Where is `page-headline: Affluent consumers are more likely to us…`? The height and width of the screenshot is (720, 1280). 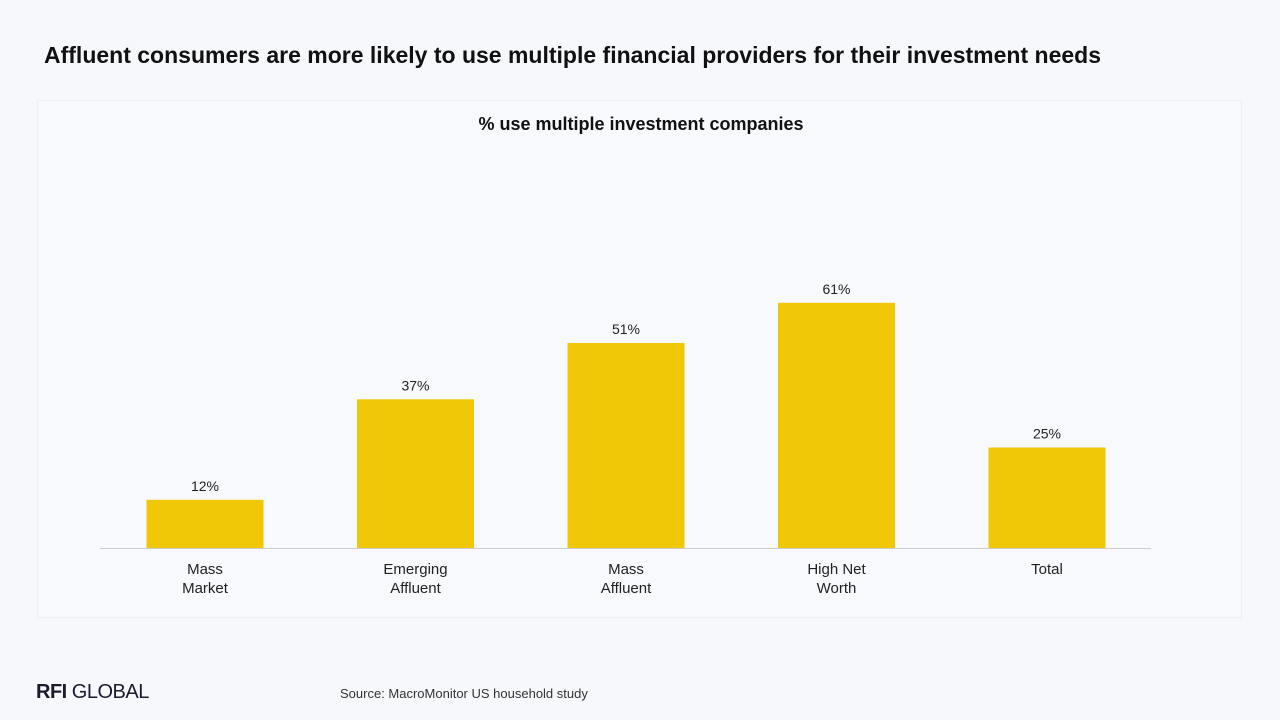 page-headline: Affluent consumers are more likely to us… is located at coordinates (573, 55).